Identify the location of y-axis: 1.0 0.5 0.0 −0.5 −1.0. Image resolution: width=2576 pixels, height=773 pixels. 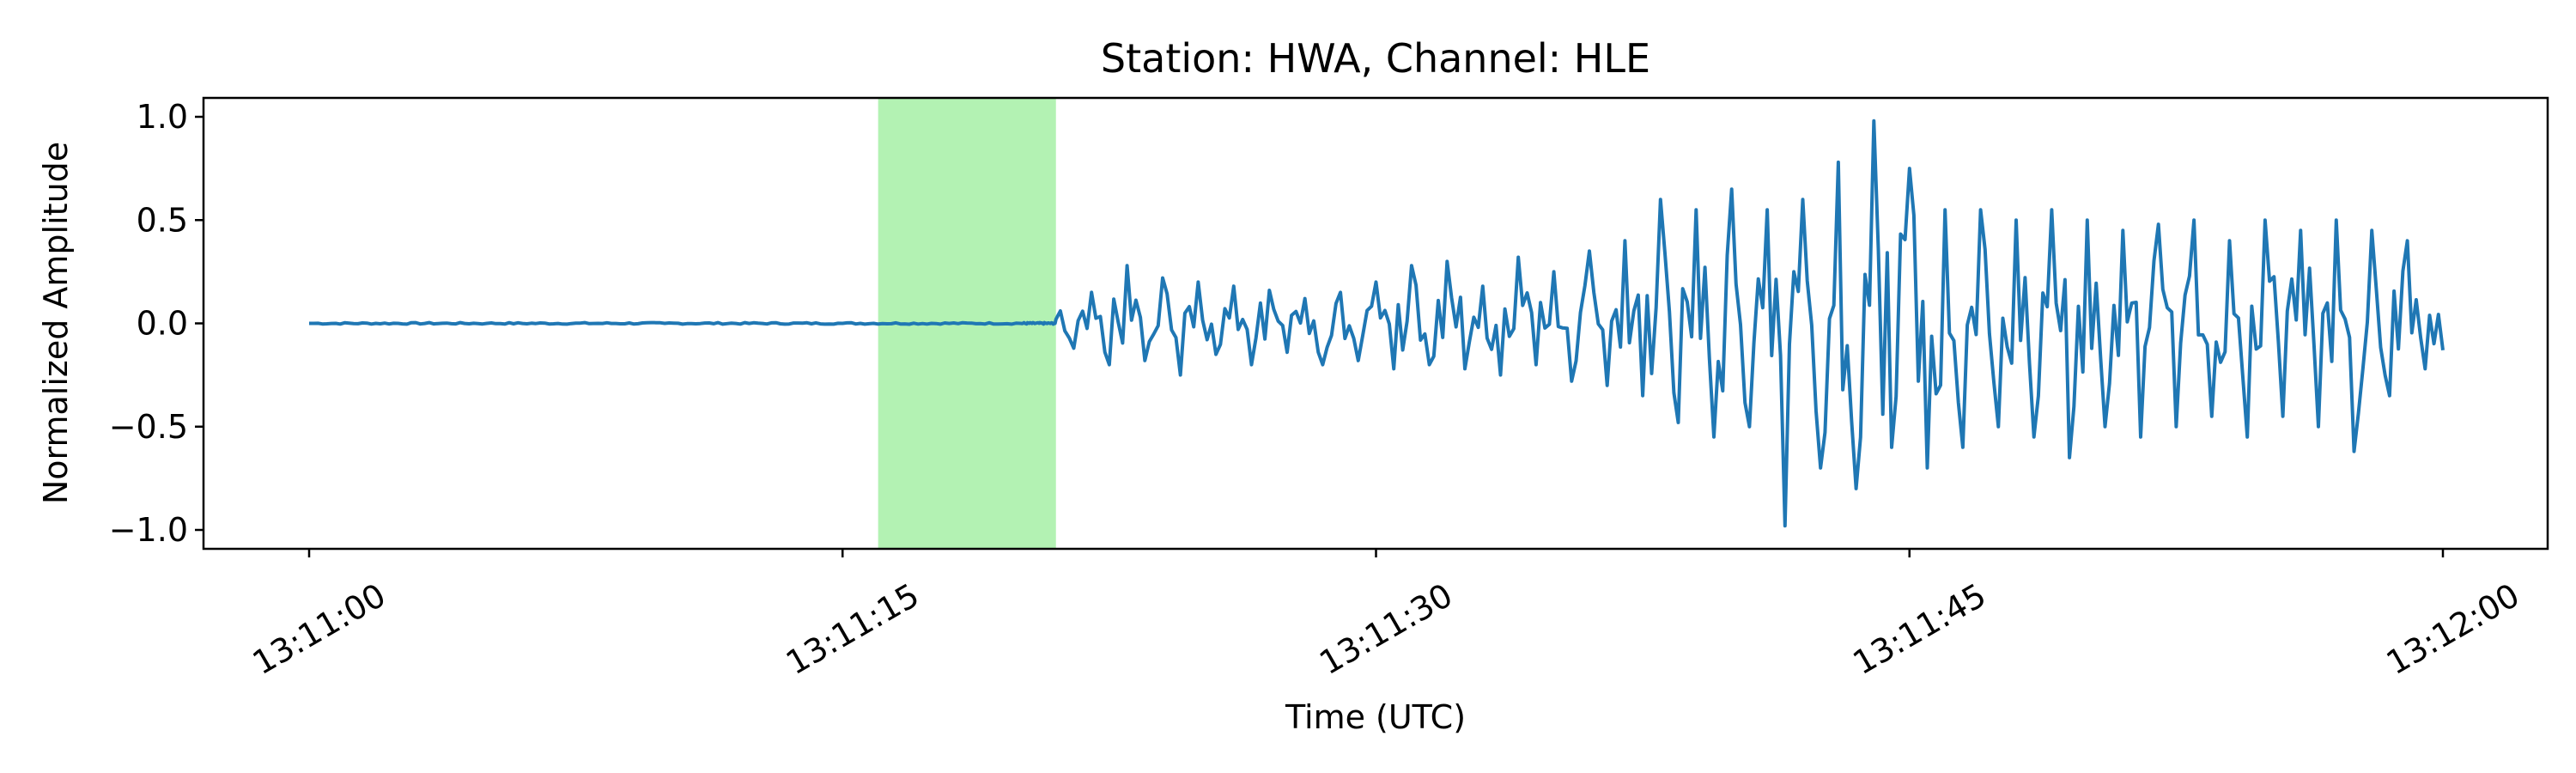
(156, 323).